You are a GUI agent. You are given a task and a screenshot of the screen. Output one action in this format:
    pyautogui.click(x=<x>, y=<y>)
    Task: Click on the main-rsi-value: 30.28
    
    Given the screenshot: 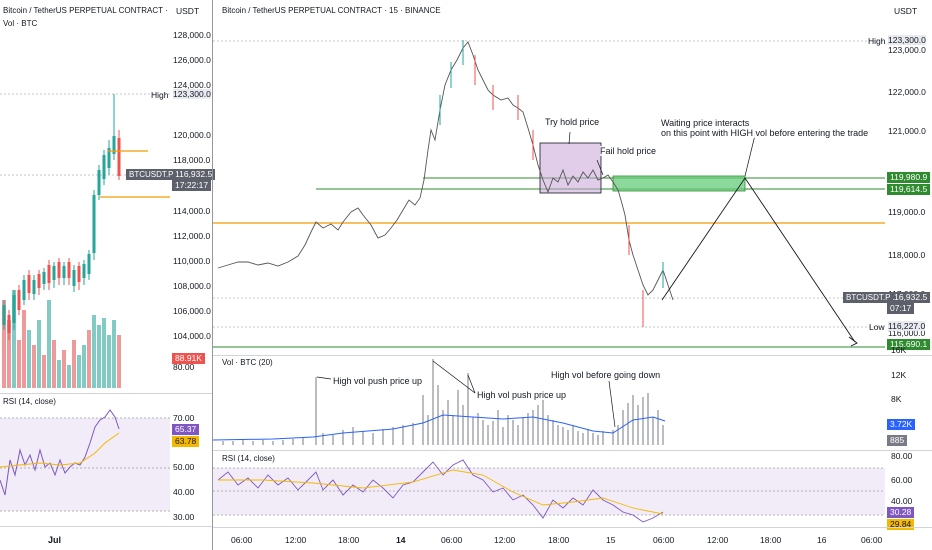 What is the action you would take?
    pyautogui.click(x=901, y=512)
    